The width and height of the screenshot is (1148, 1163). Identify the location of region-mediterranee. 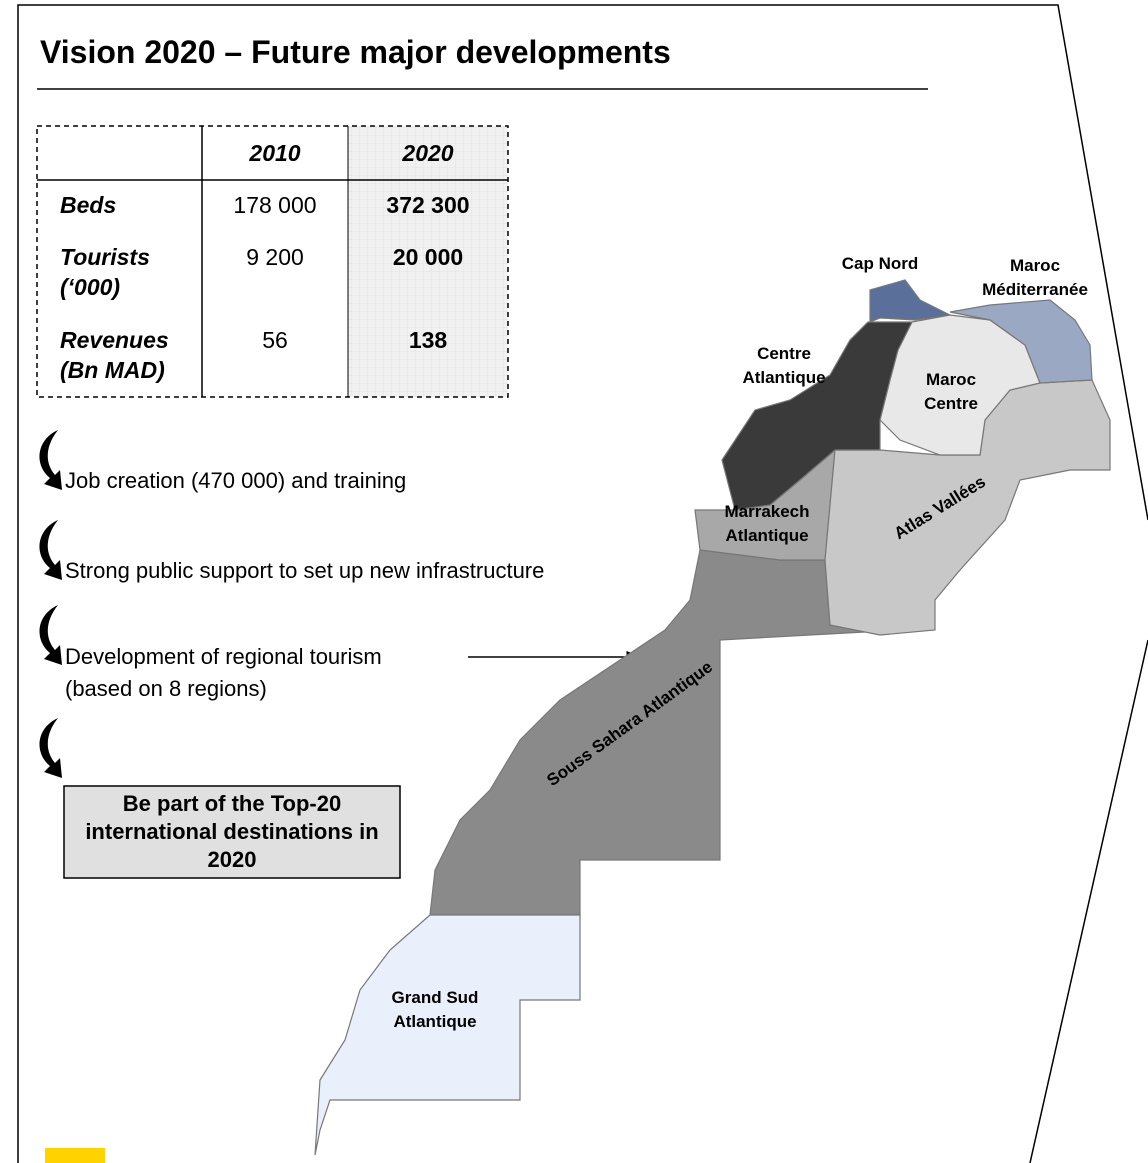
(1021, 341).